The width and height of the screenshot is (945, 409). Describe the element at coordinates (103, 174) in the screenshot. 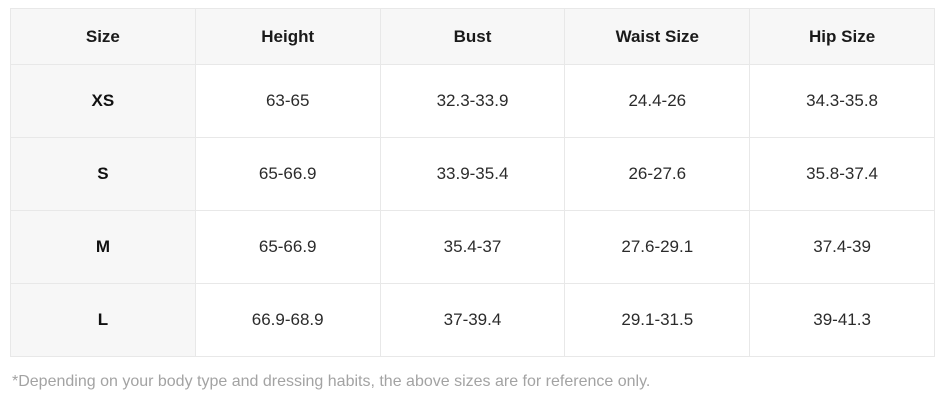

I see `row-label-s: S` at that location.